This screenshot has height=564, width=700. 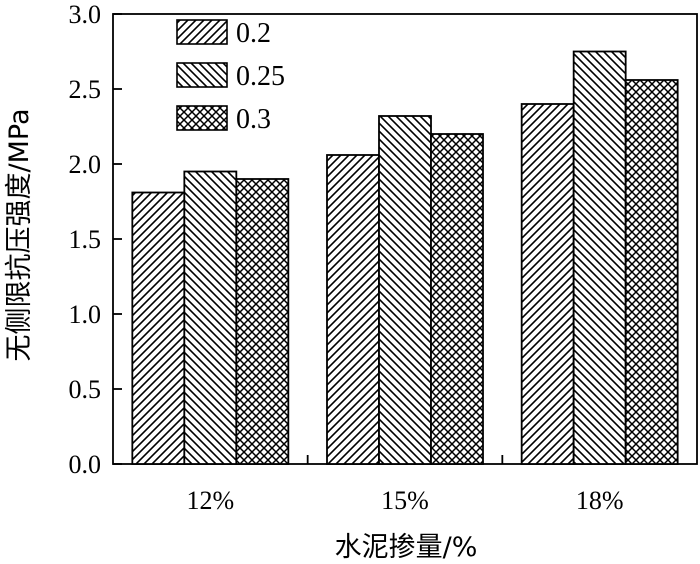 I want to click on x-tick-label: 18%, so click(x=600, y=500).